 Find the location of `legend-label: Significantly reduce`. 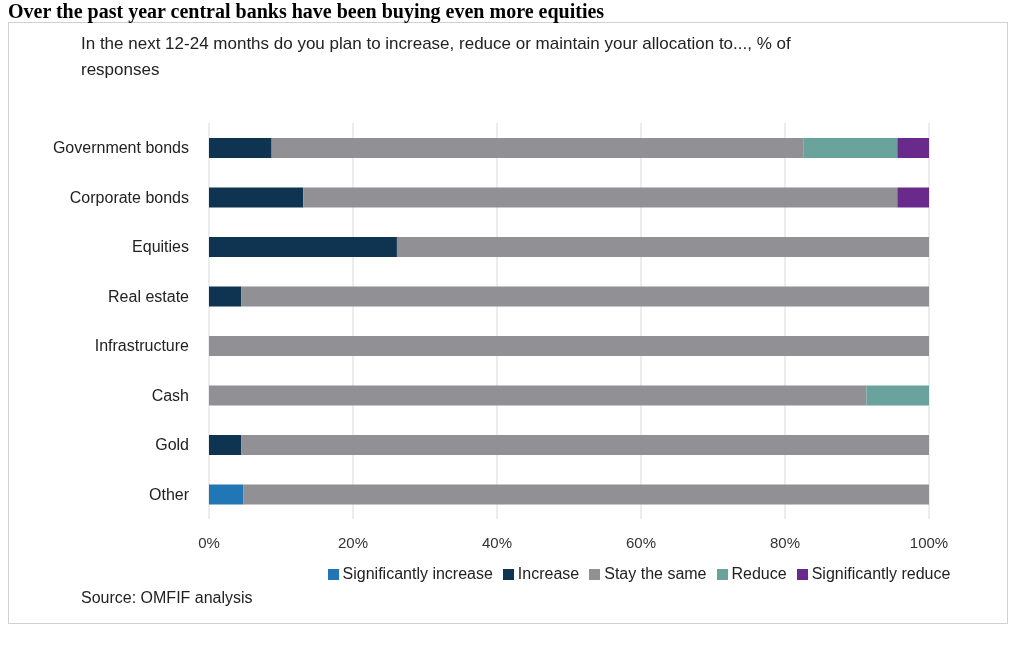

legend-label: Significantly reduce is located at coordinates (881, 573).